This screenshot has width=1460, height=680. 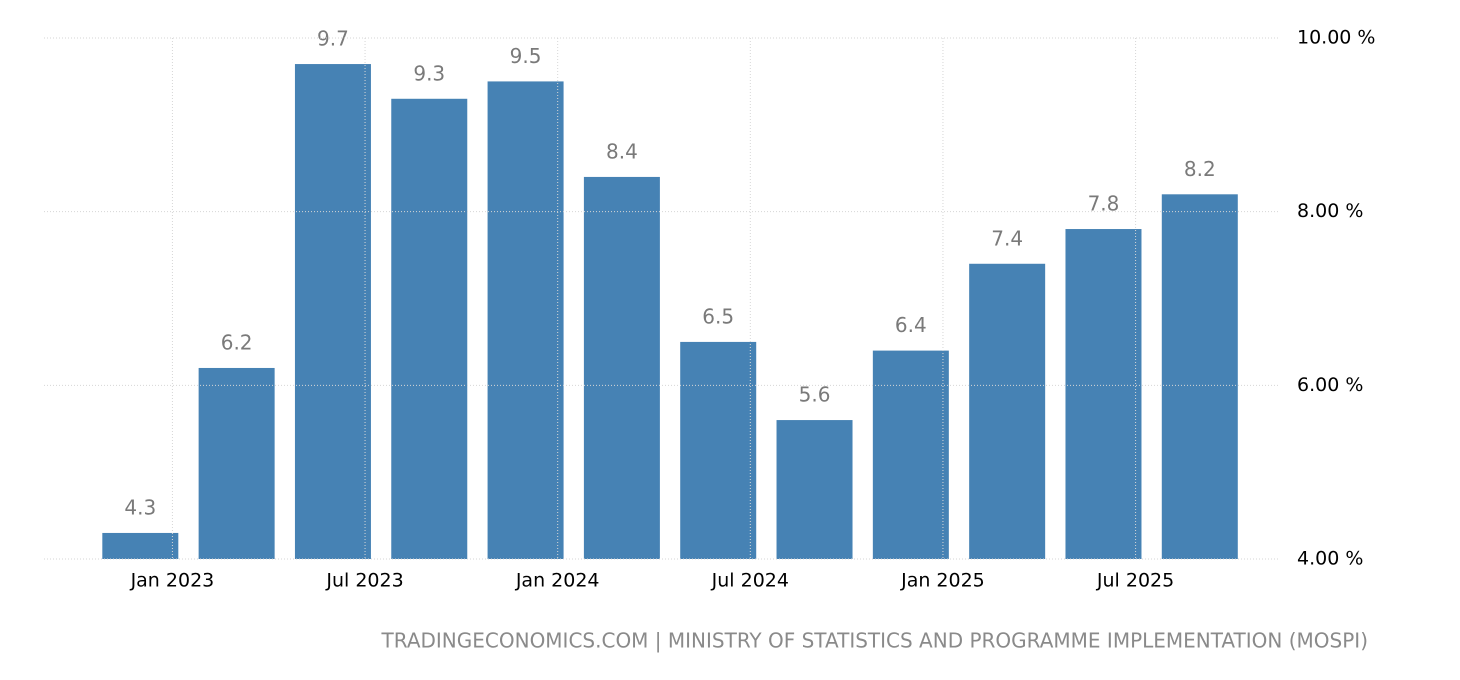 I want to click on value-label: 6.2, so click(x=237, y=342).